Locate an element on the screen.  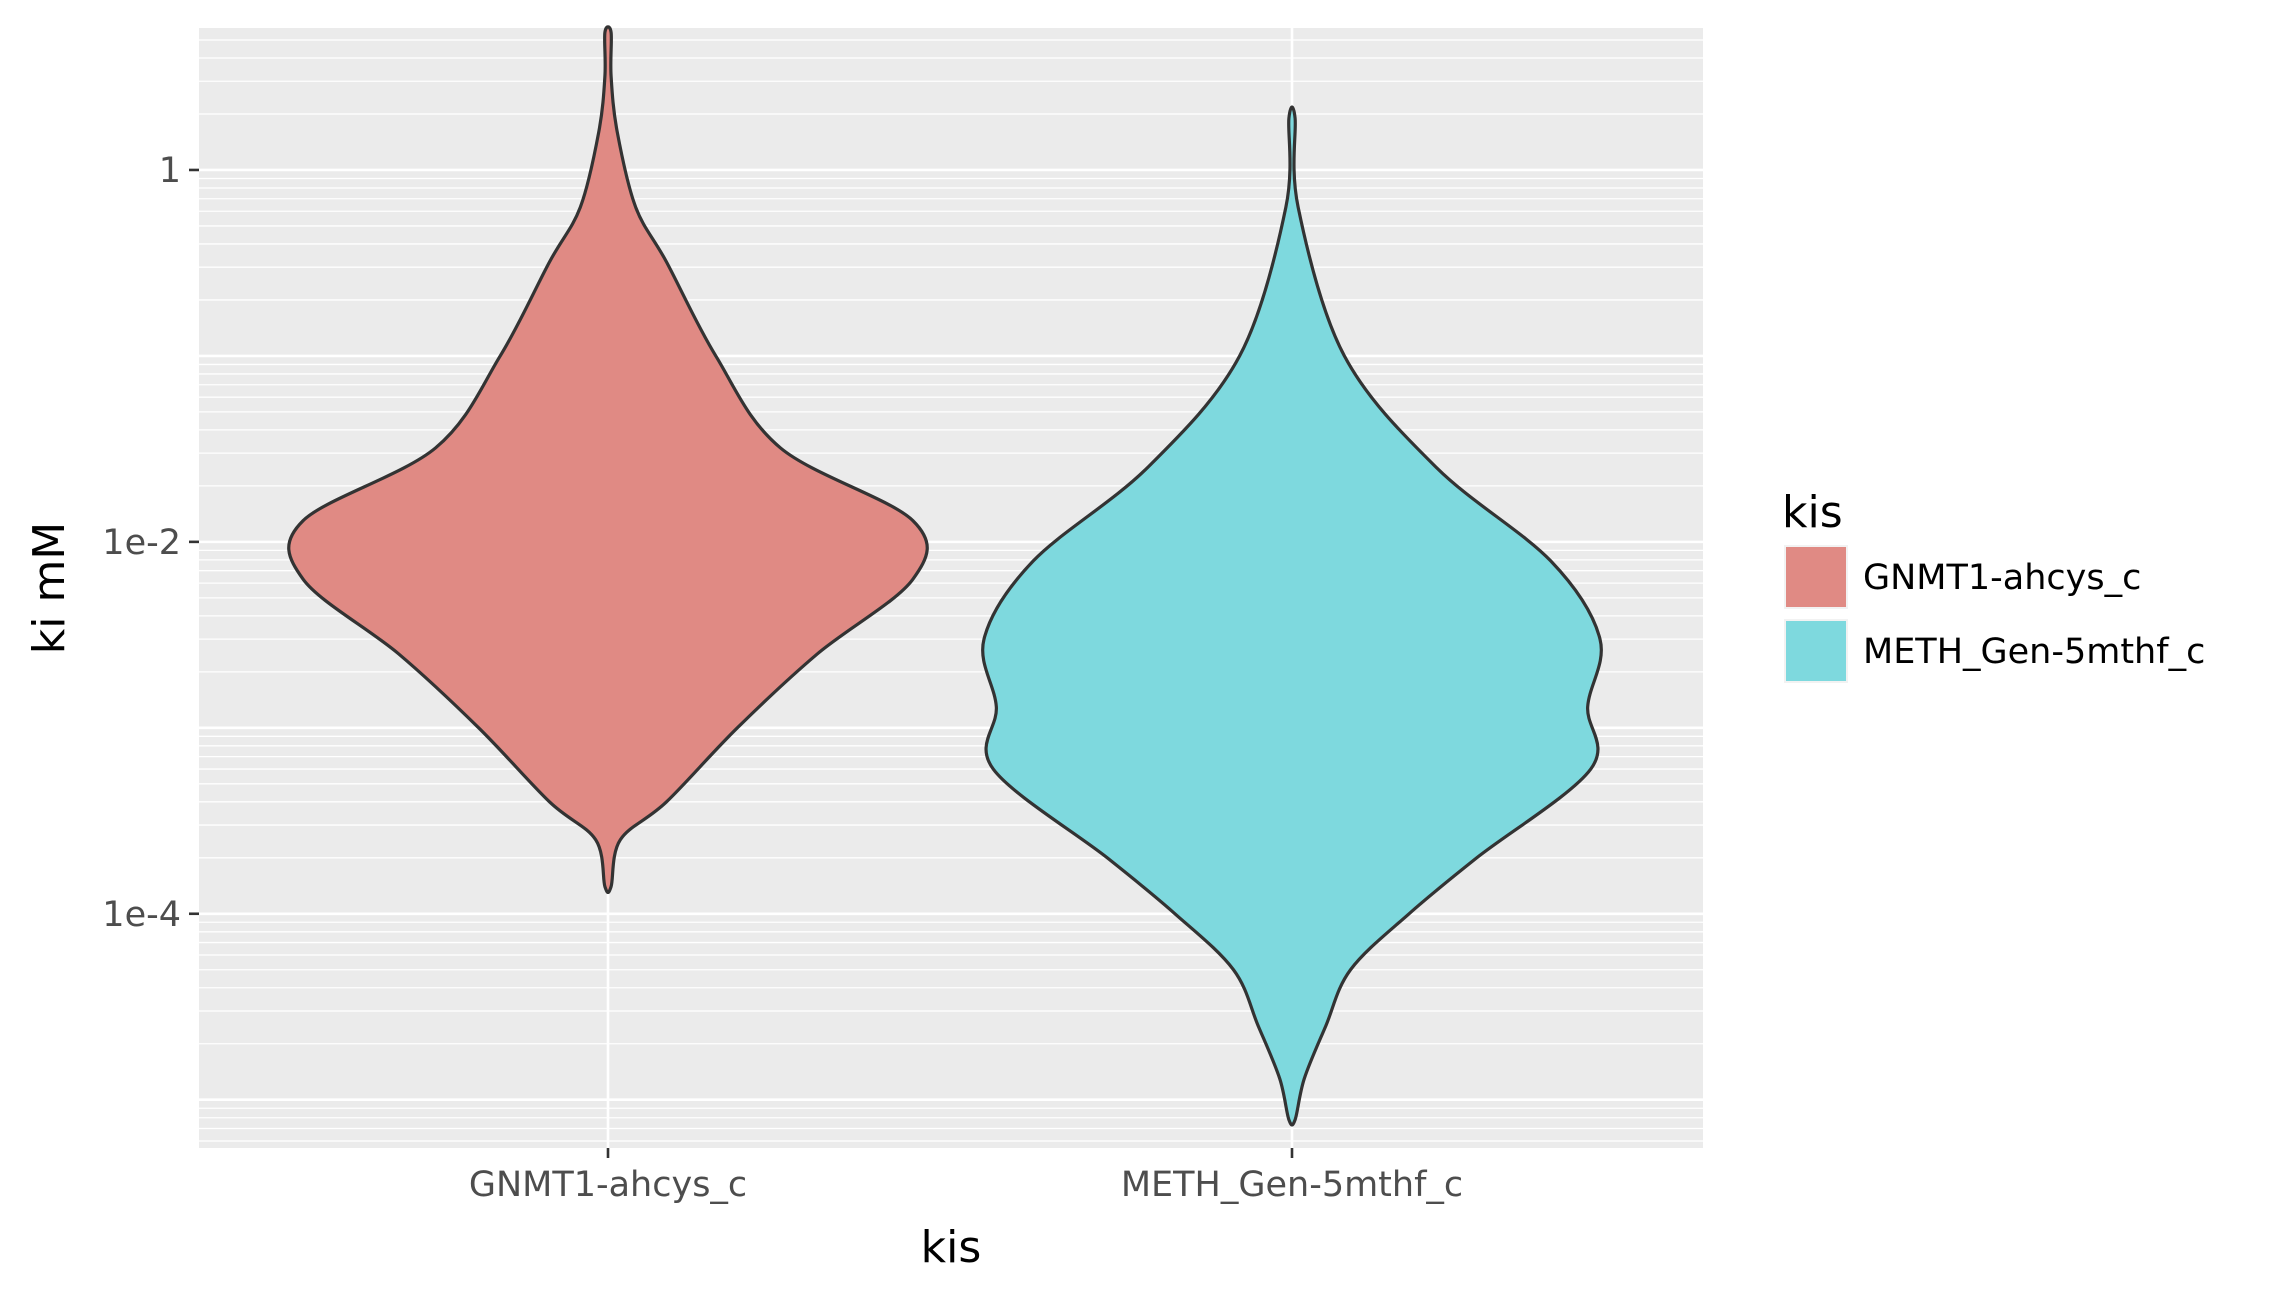
x-axis: GNMT1-ahcys_c METH_Gen-5mthf_c is located at coordinates (966, 1176).